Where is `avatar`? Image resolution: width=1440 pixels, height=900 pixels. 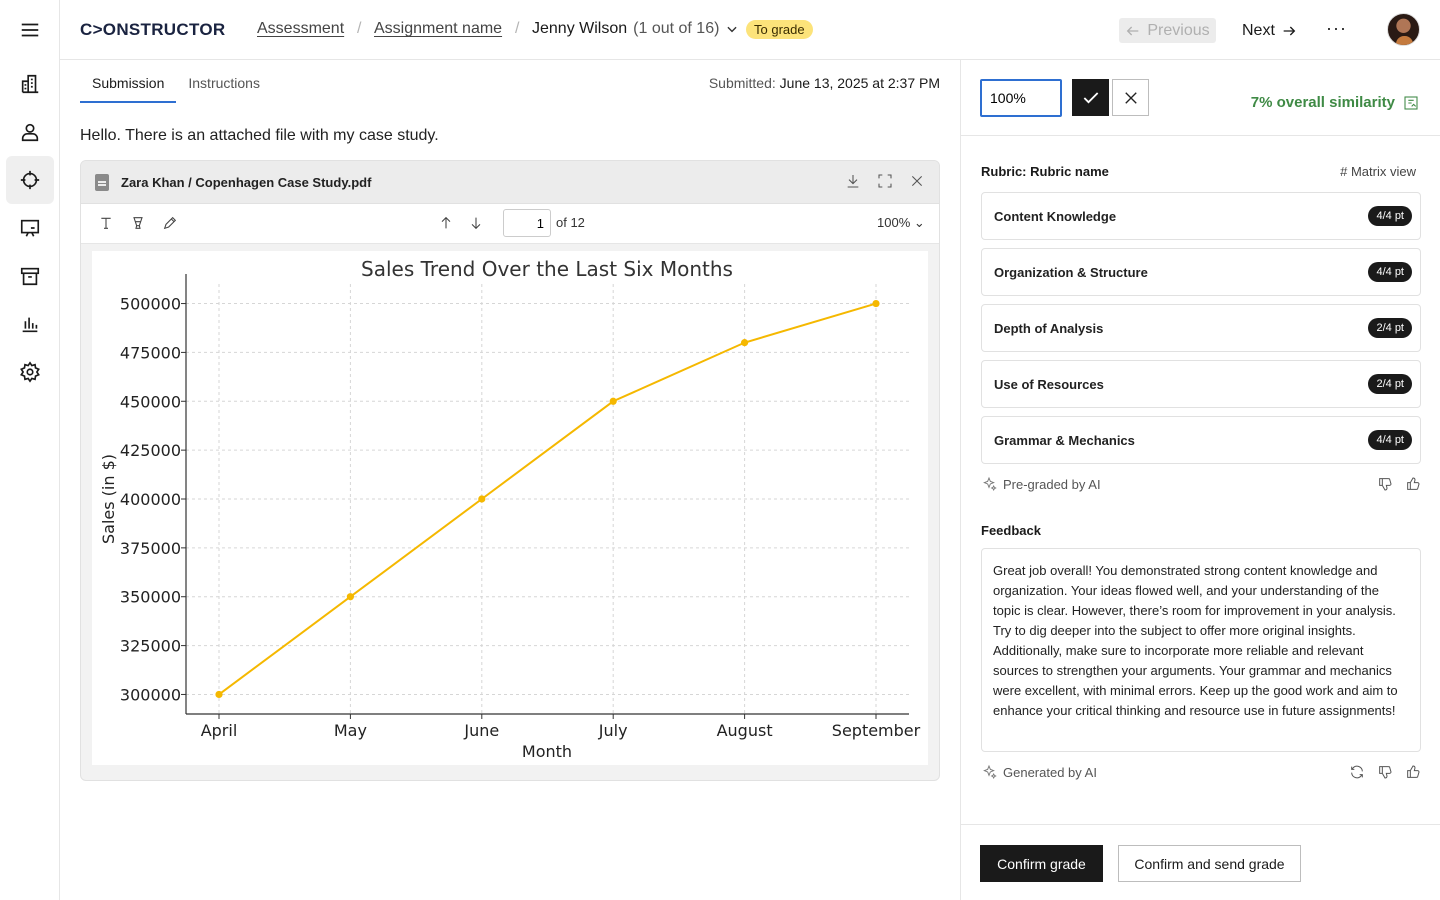 avatar is located at coordinates (1403, 29).